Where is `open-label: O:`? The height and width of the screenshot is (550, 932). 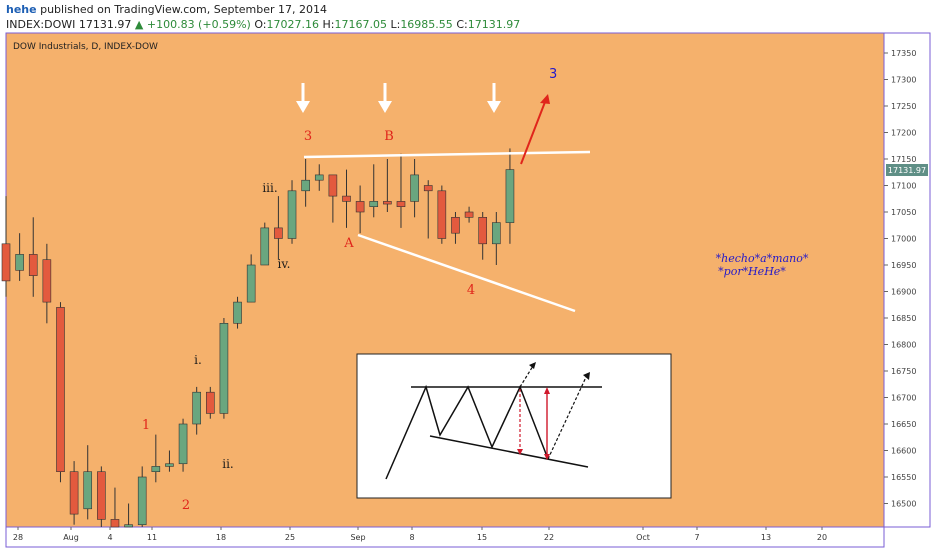 open-label: O: is located at coordinates (260, 24).